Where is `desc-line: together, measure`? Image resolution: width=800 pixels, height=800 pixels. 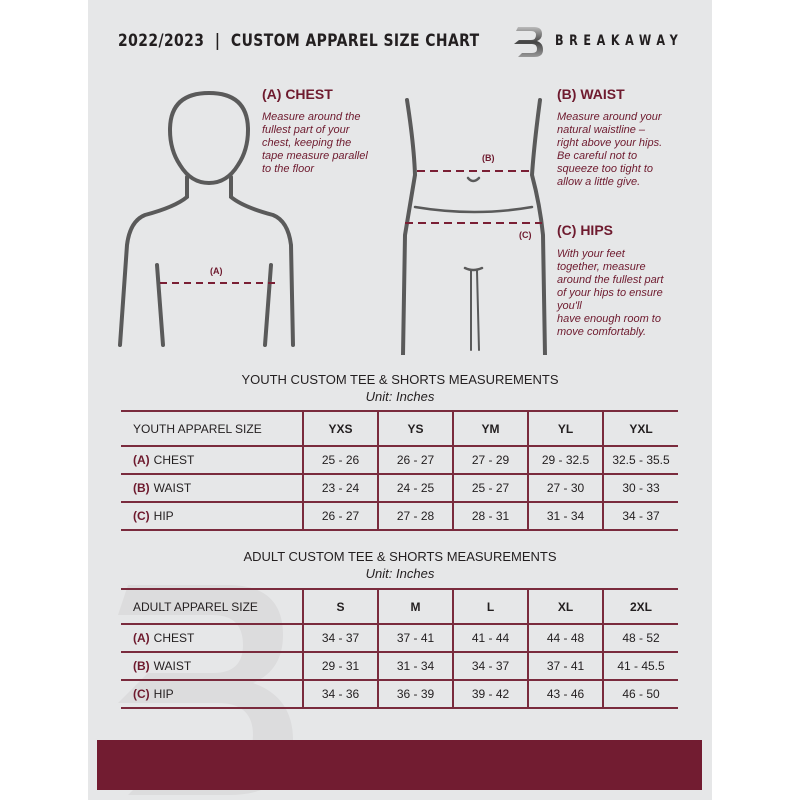
desc-line: together, measure is located at coordinates (601, 267).